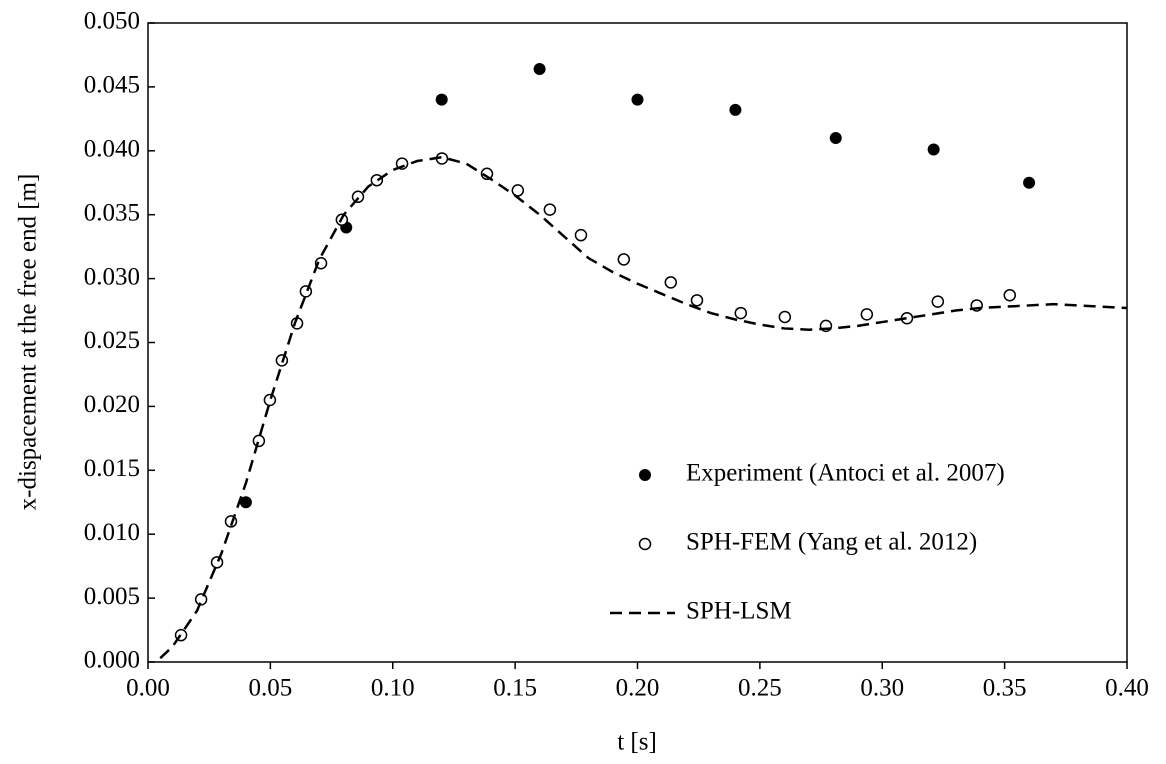  What do you see at coordinates (112, 468) in the screenshot?
I see `y-tick-label: 0.015` at bounding box center [112, 468].